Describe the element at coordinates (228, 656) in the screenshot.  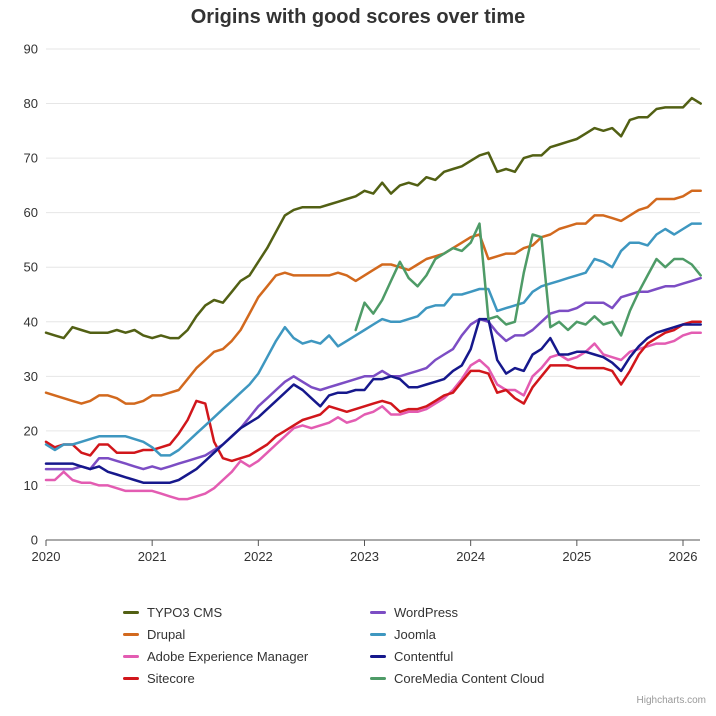
I see `legend-label: Adobe Experience Manager` at that location.